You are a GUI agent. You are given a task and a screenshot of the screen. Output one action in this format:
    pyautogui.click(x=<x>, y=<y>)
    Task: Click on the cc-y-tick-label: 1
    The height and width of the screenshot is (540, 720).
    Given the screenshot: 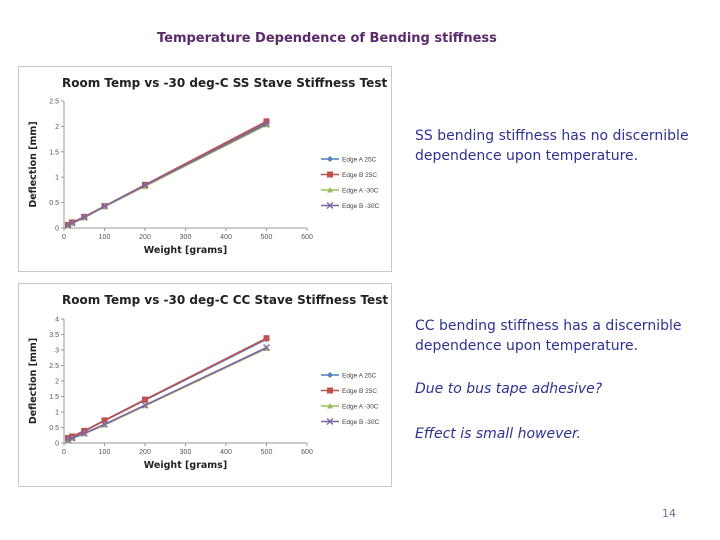 What is the action you would take?
    pyautogui.click(x=57, y=413)
    